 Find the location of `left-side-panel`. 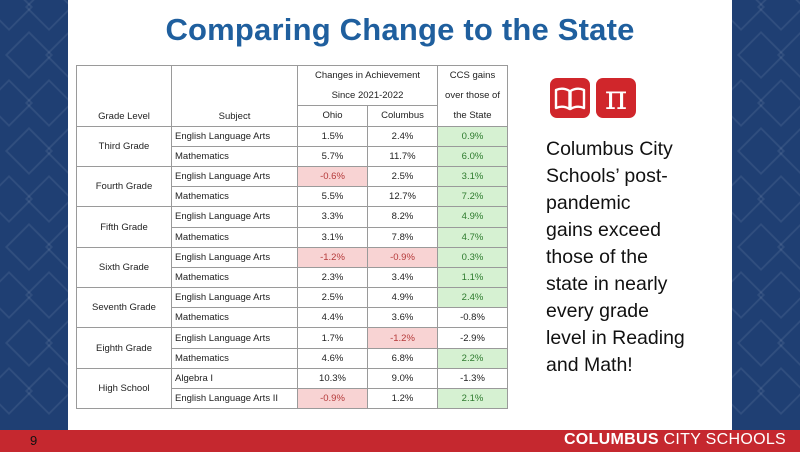

left-side-panel is located at coordinates (34, 215).